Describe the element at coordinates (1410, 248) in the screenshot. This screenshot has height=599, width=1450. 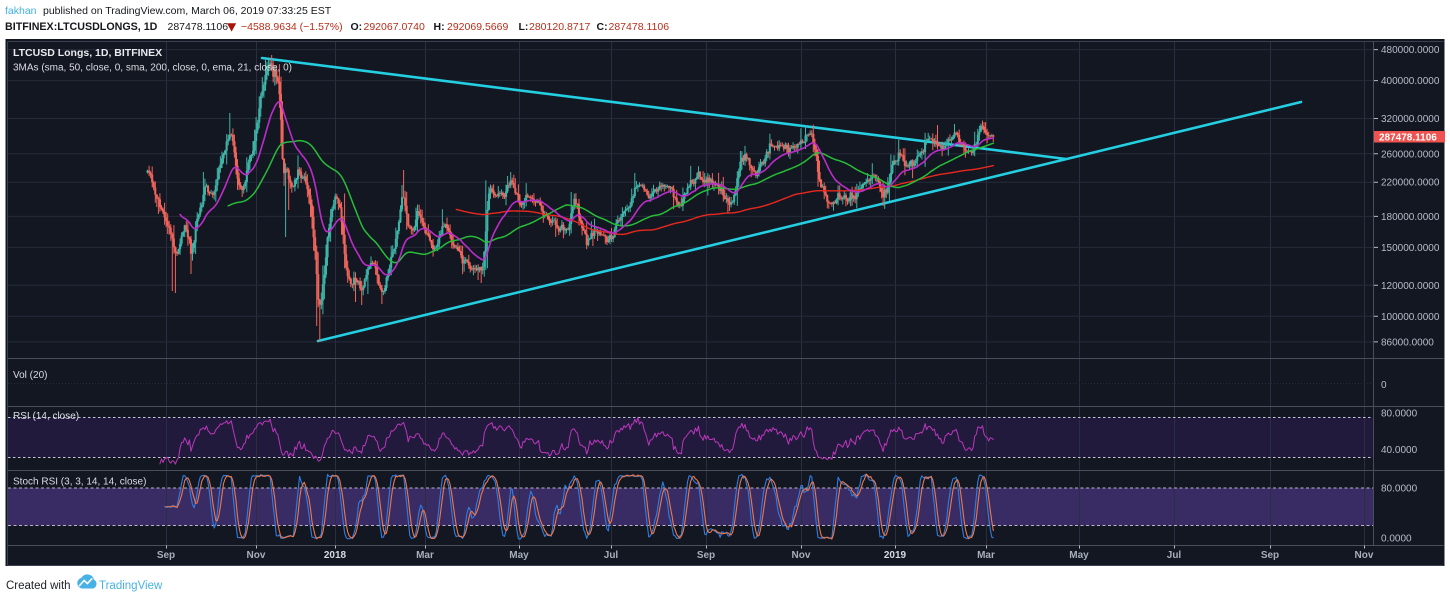
I see `svg-text: 150000.0000` at that location.